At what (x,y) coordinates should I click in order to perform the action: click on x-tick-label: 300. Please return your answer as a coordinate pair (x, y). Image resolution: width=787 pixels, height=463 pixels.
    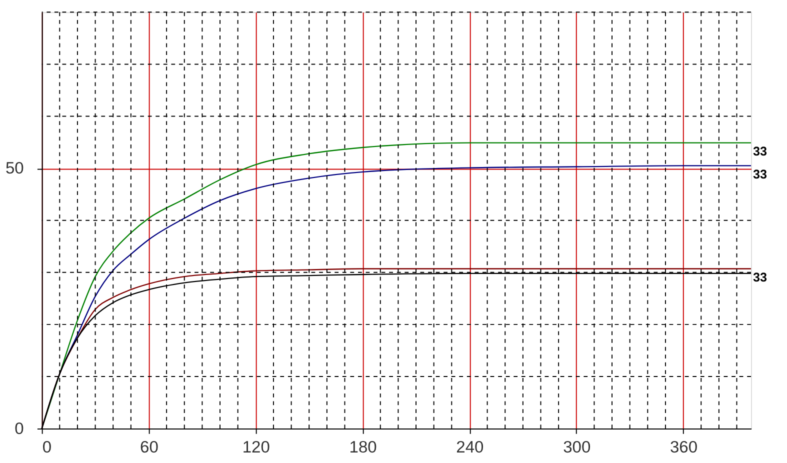
    Looking at the image, I should click on (577, 446).